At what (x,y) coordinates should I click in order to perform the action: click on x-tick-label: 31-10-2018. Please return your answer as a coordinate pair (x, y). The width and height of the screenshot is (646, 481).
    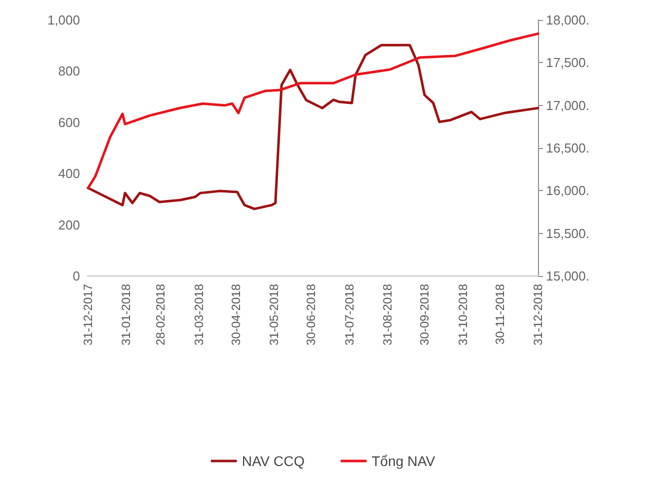
    Looking at the image, I should click on (463, 315).